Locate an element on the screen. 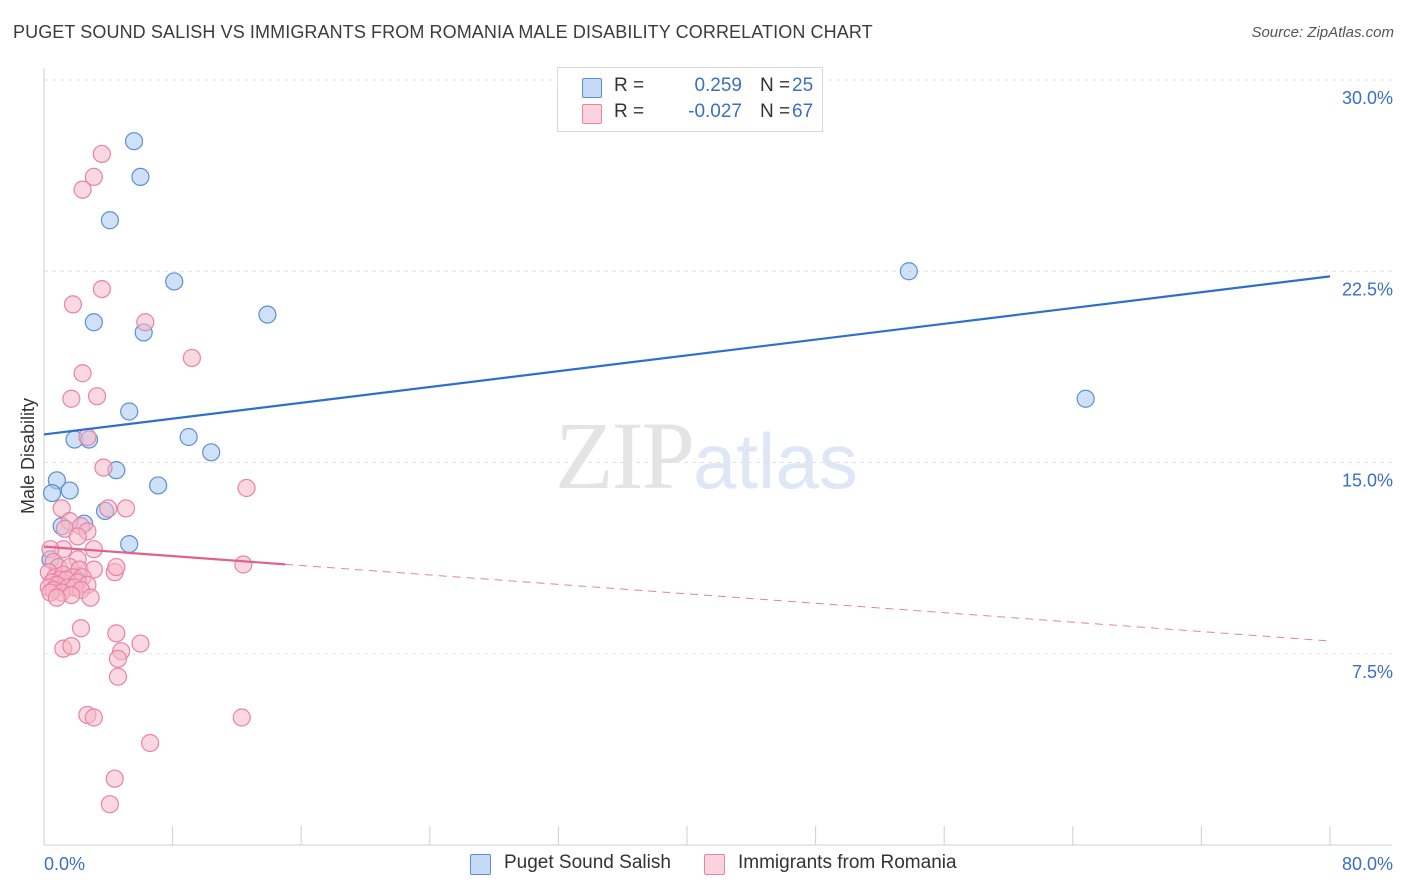  x-tick-label-max: 80.0% is located at coordinates (1367, 864).